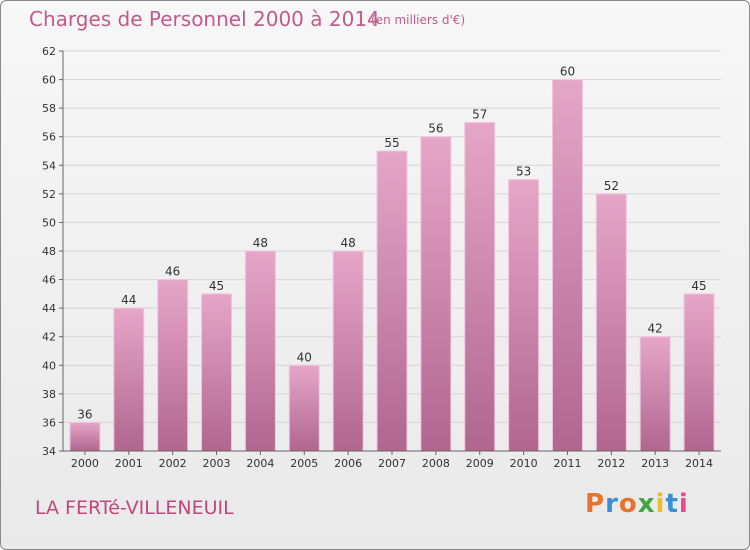  Describe the element at coordinates (418, 20) in the screenshot. I see `chart-subtitle: (en milliers d'€)` at that location.